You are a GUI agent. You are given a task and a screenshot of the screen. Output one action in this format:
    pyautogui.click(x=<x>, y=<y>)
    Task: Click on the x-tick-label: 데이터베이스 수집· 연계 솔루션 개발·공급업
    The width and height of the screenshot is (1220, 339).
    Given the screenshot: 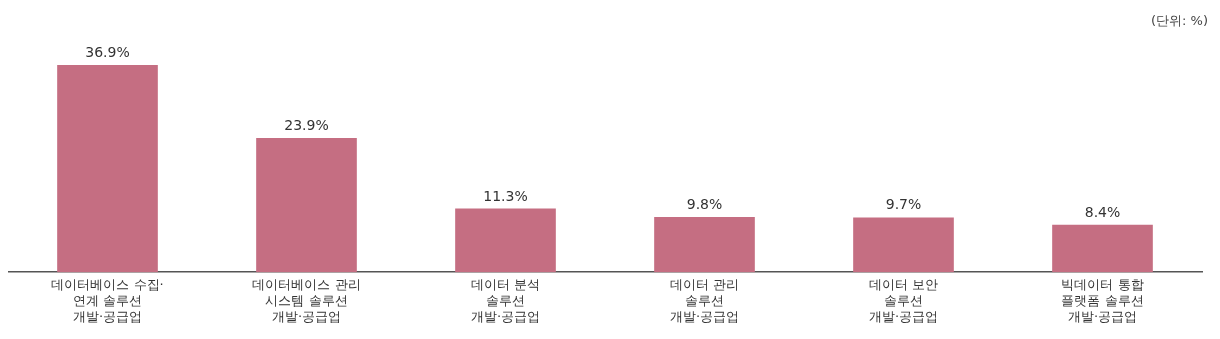 What is the action you would take?
    pyautogui.click(x=107, y=300)
    